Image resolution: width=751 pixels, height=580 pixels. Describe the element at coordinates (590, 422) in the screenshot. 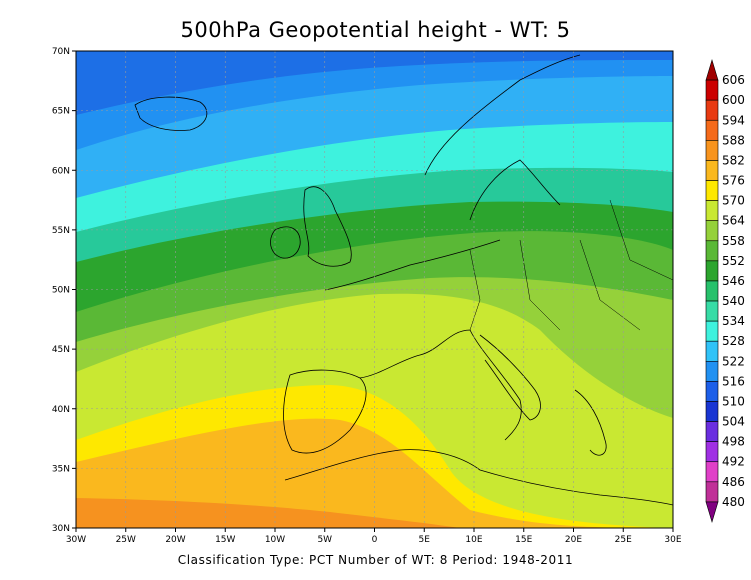

I see `greece-outline` at that location.